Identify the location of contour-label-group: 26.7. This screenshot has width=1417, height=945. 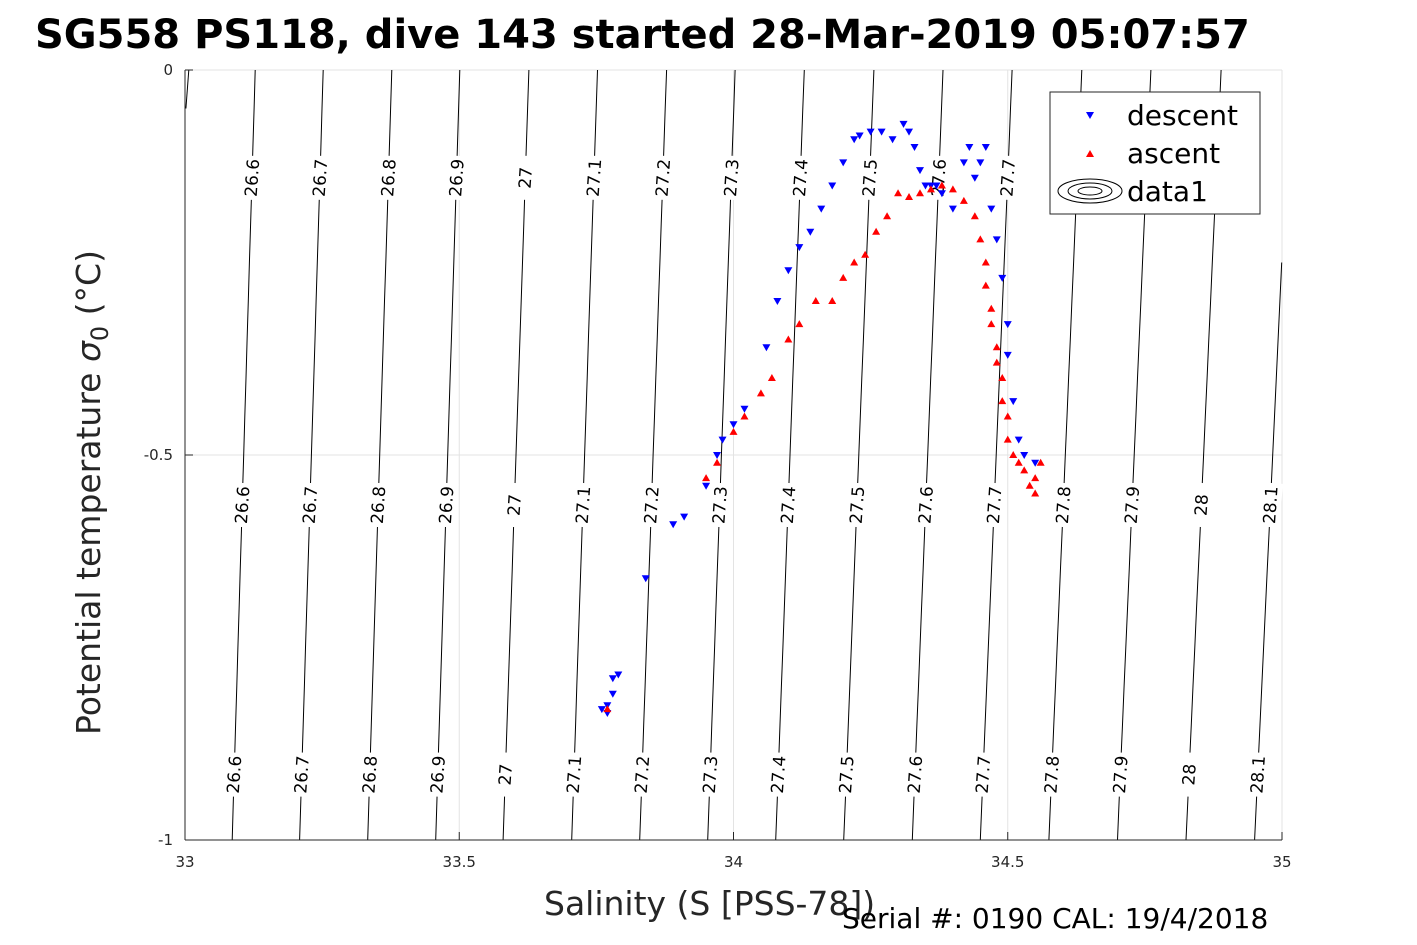
(310, 505).